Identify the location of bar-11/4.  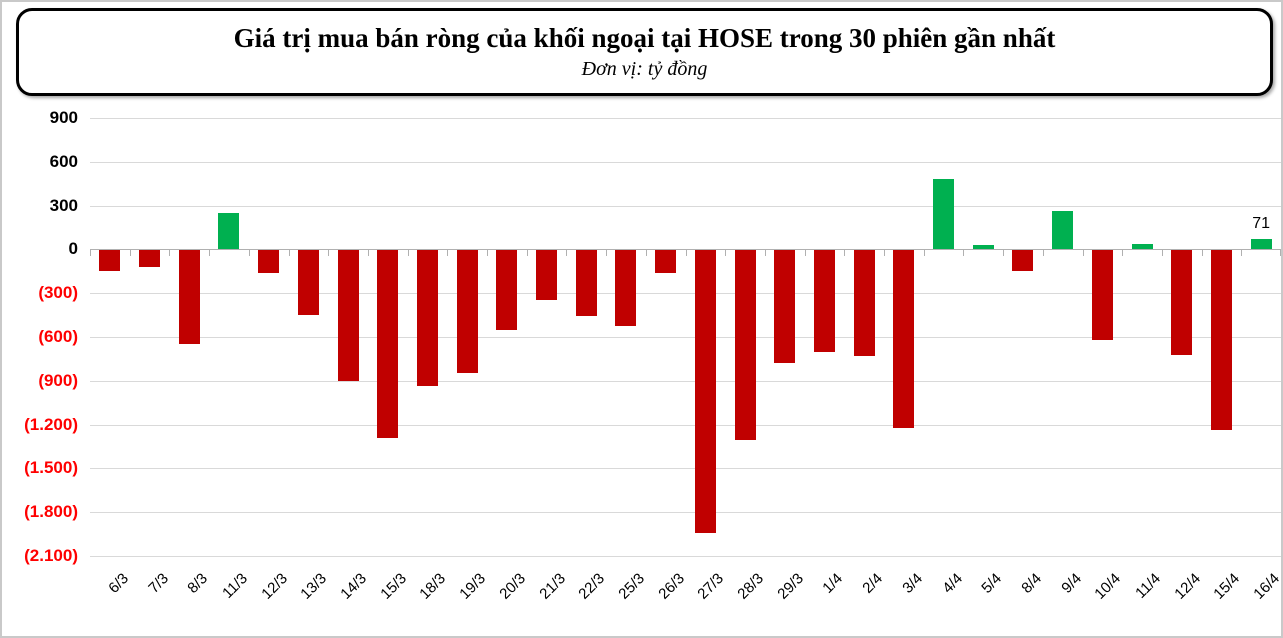
(1142, 246).